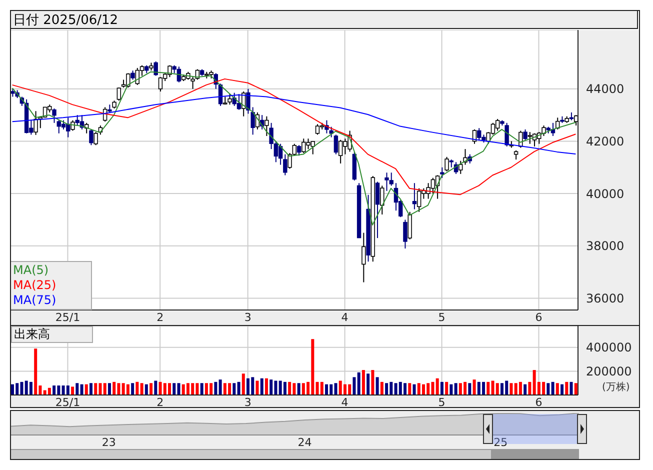 The width and height of the screenshot is (653, 470). What do you see at coordinates (51, 285) in the screenshot?
I see `legend-box: MA(5) MA(25) MA(75)` at bounding box center [51, 285].